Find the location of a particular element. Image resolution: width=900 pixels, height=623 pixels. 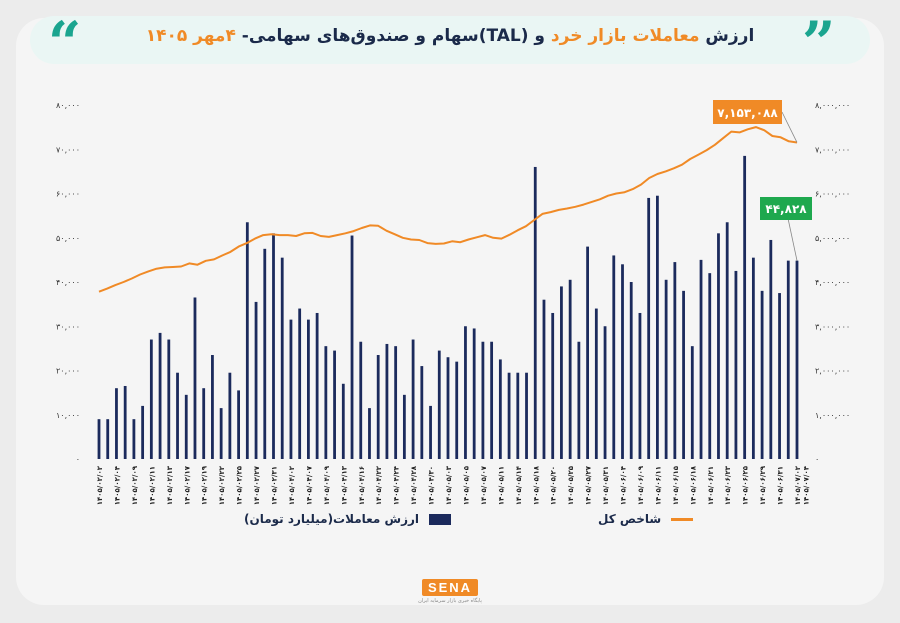

x-tick-label: ۱۴۰۵/۰۶/۱۵ is located at coordinates (676, 485).